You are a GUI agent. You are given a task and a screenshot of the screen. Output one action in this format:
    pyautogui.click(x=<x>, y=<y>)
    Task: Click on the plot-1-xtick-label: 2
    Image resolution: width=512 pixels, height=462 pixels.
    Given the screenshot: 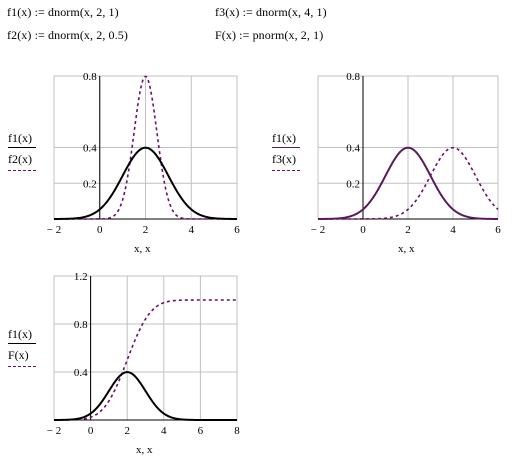 What is the action you would take?
    pyautogui.click(x=146, y=230)
    